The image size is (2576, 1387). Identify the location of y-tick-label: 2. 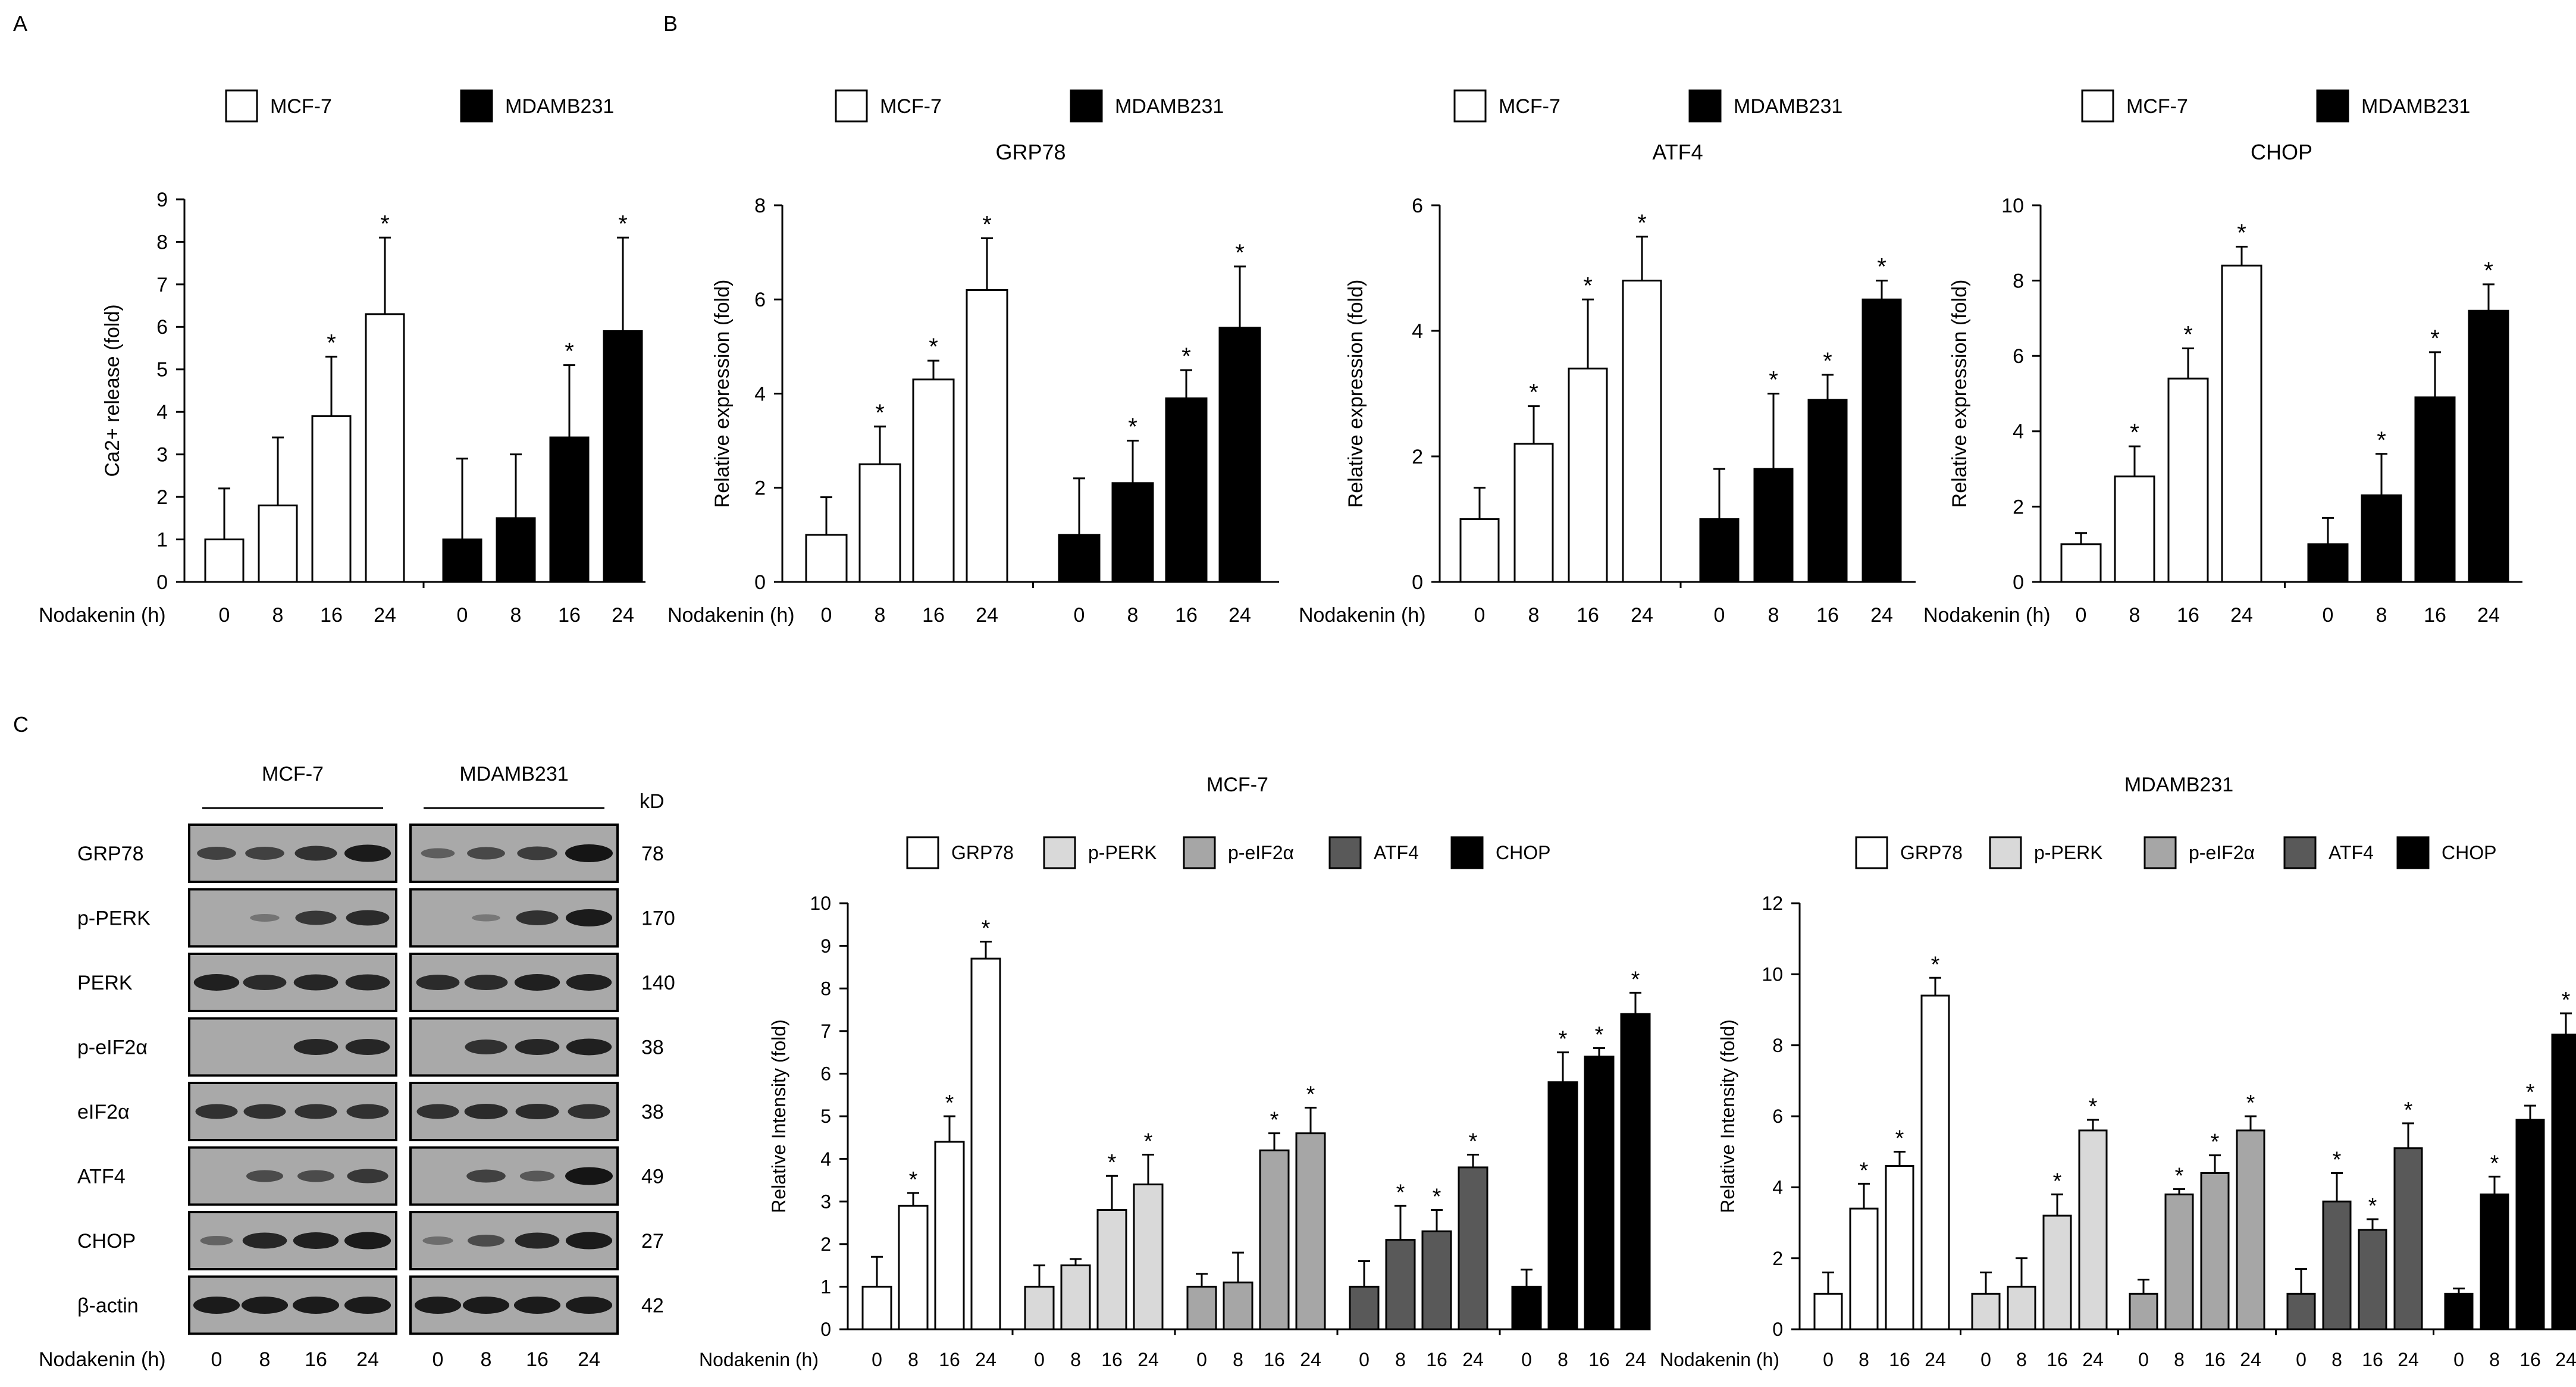
(826, 1244).